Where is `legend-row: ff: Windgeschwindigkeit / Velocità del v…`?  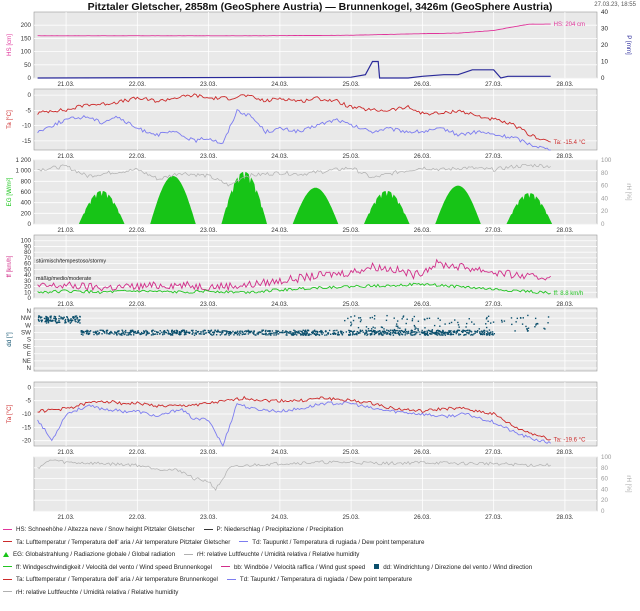 legend-row: ff: Windgeschwindigkeit / Velocità del v… is located at coordinates (321, 568).